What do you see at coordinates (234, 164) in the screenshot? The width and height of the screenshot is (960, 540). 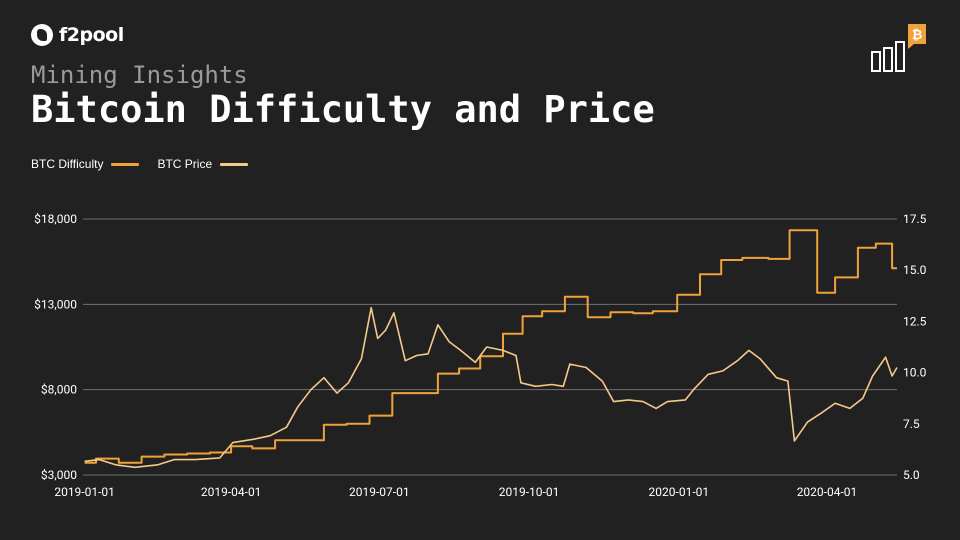 I see `legend-swatch-price` at bounding box center [234, 164].